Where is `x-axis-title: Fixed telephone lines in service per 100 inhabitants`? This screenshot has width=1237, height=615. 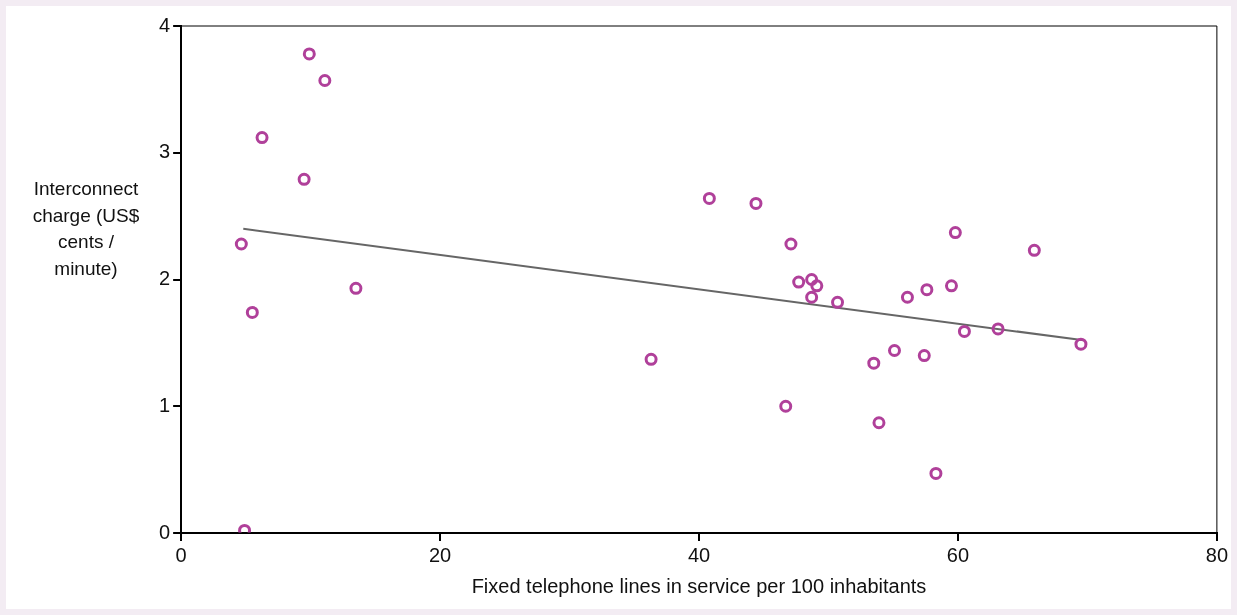
x-axis-title: Fixed telephone lines in service per 100 inhabitants is located at coordinates (699, 585).